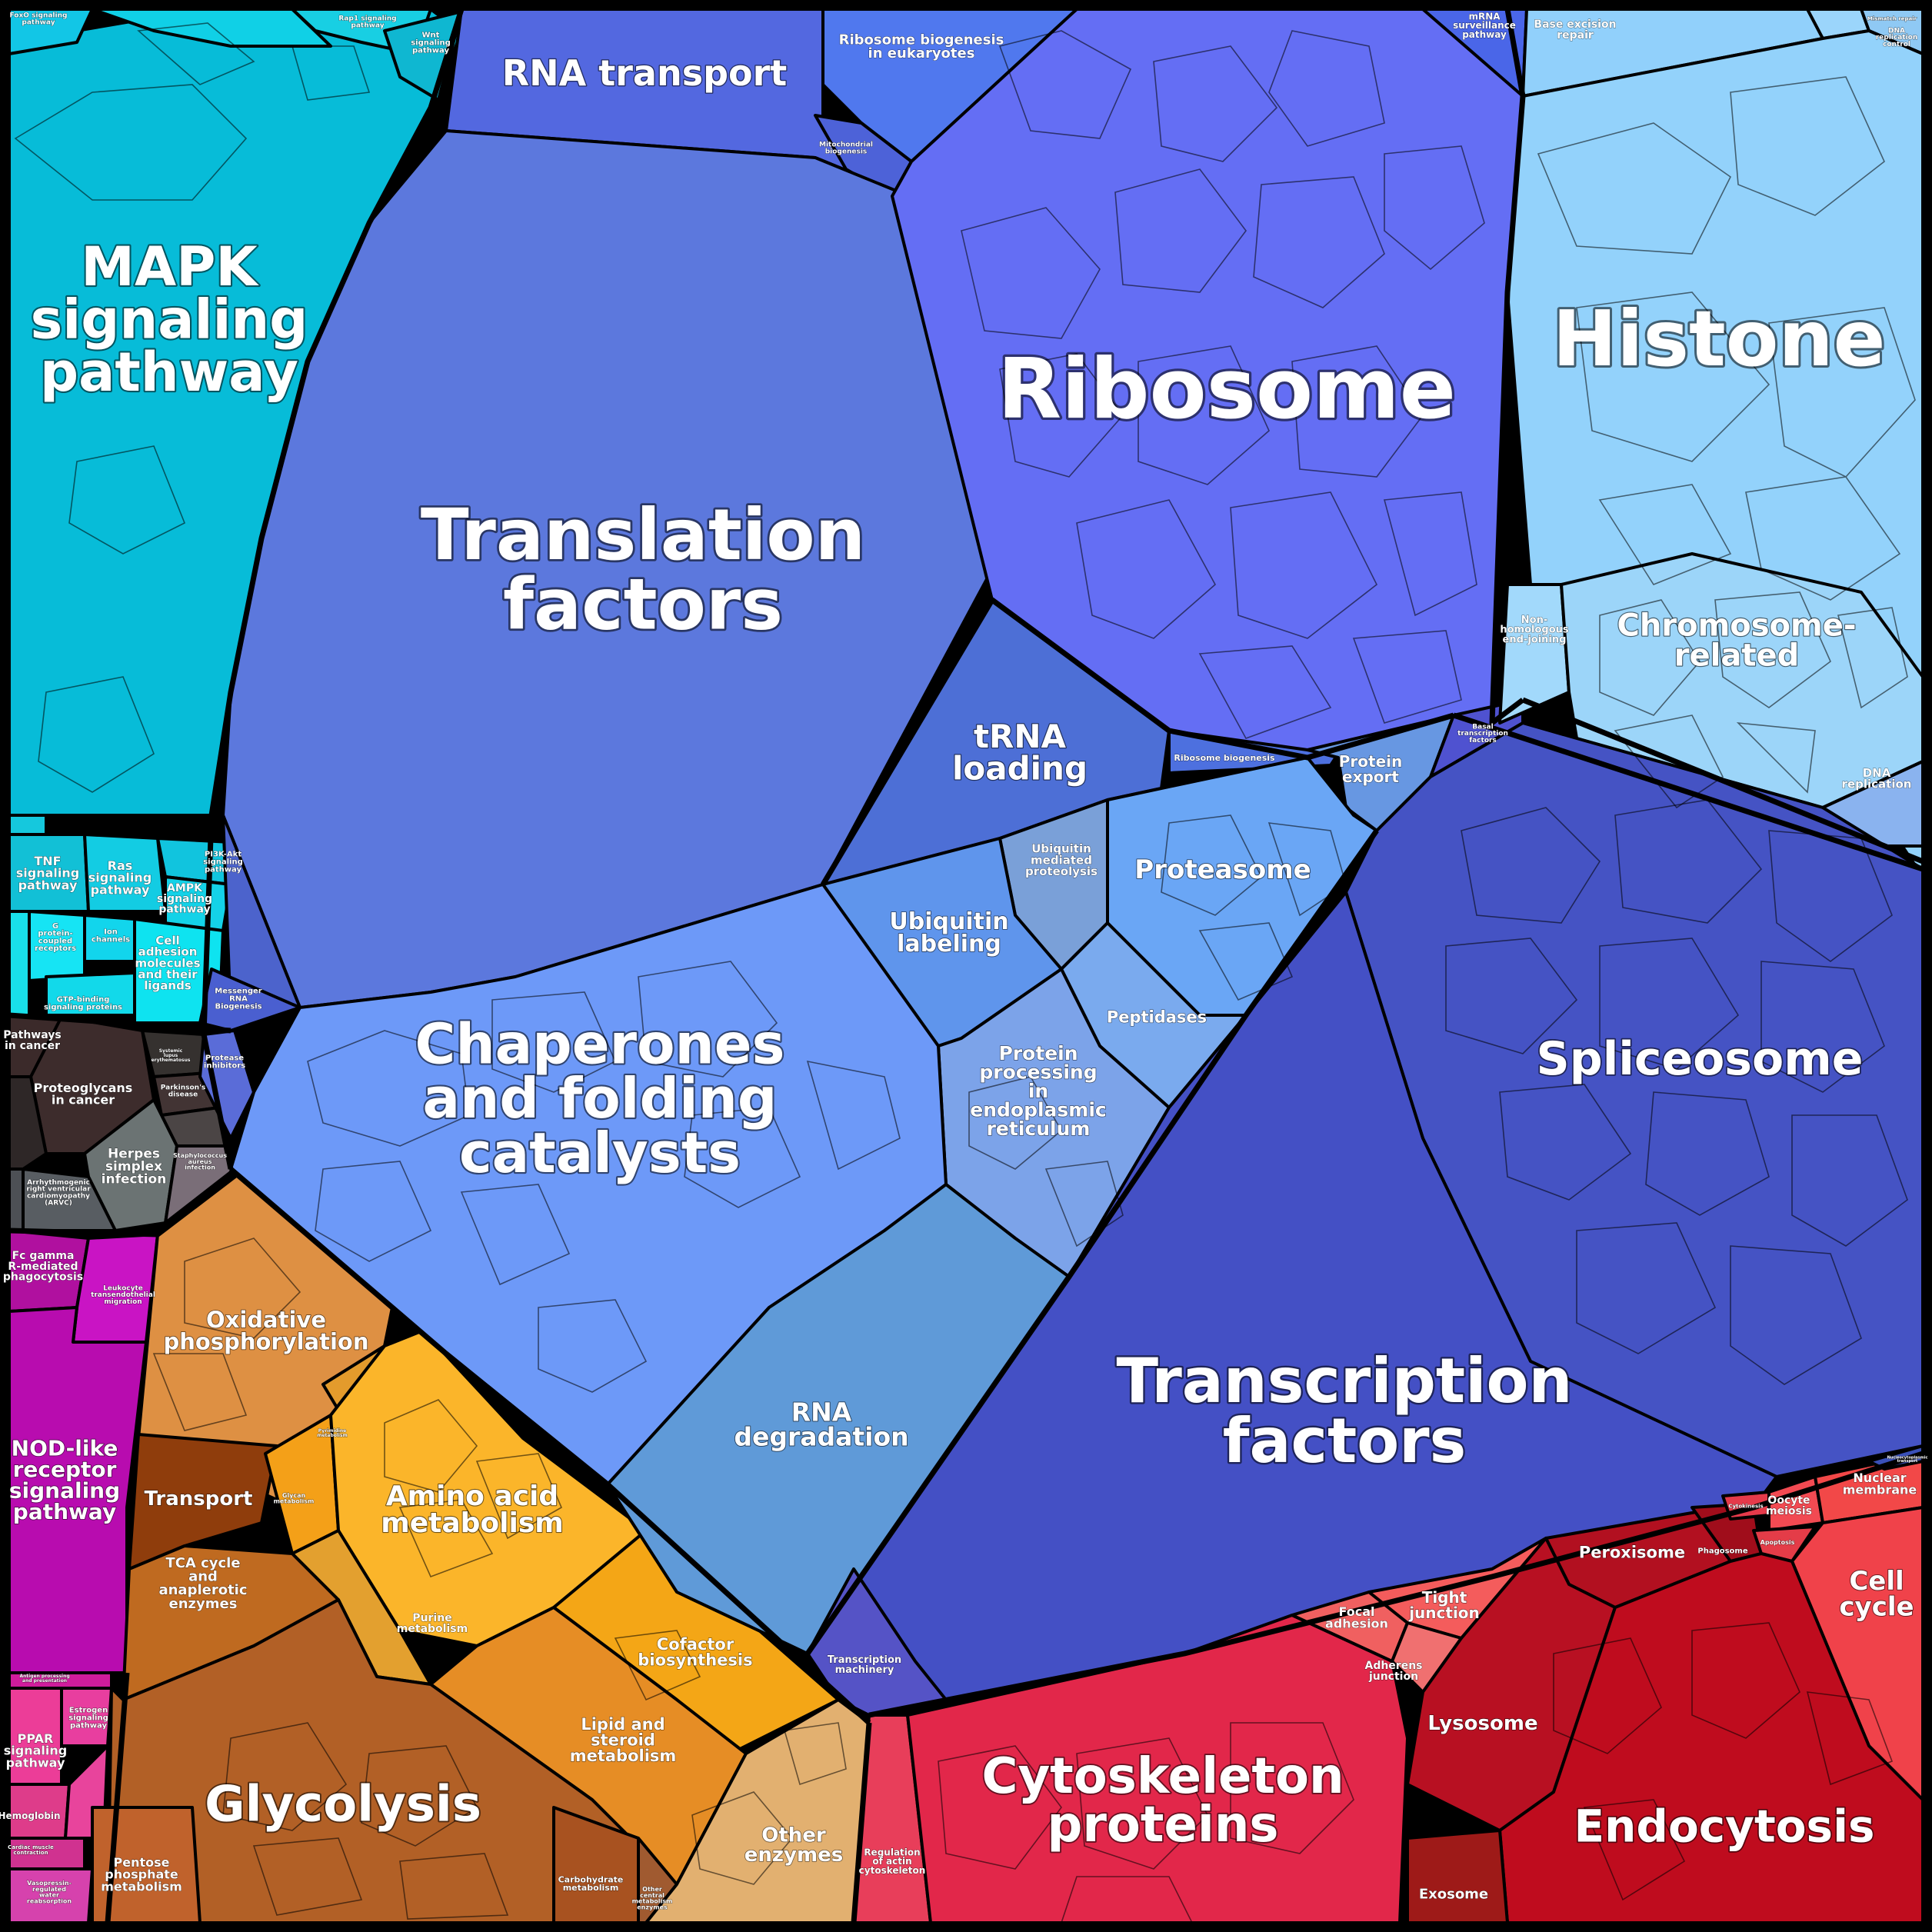 This screenshot has height=1932, width=1932. I want to click on label-gtp-binding: GTP-binding signaling proteins, so click(83, 1004).